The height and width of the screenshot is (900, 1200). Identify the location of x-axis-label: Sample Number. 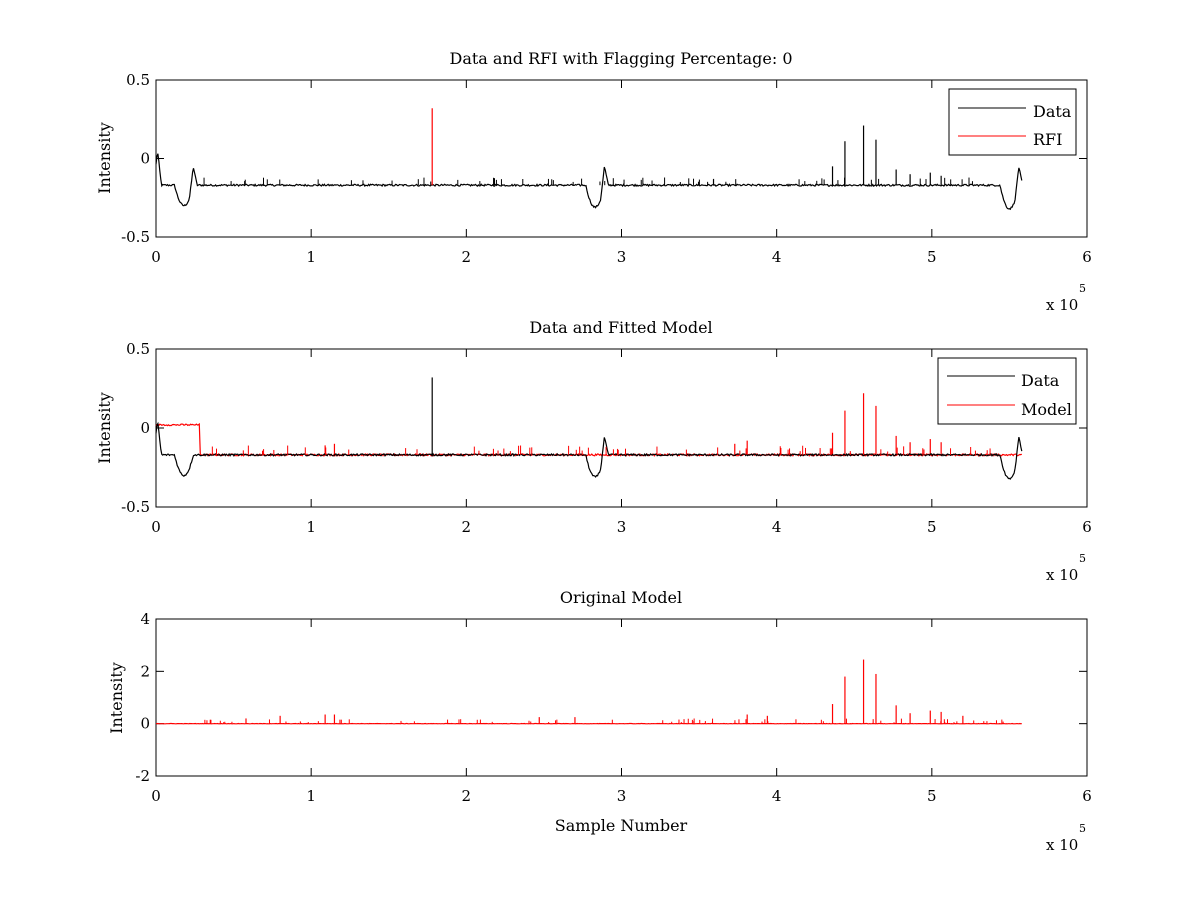
(621, 825).